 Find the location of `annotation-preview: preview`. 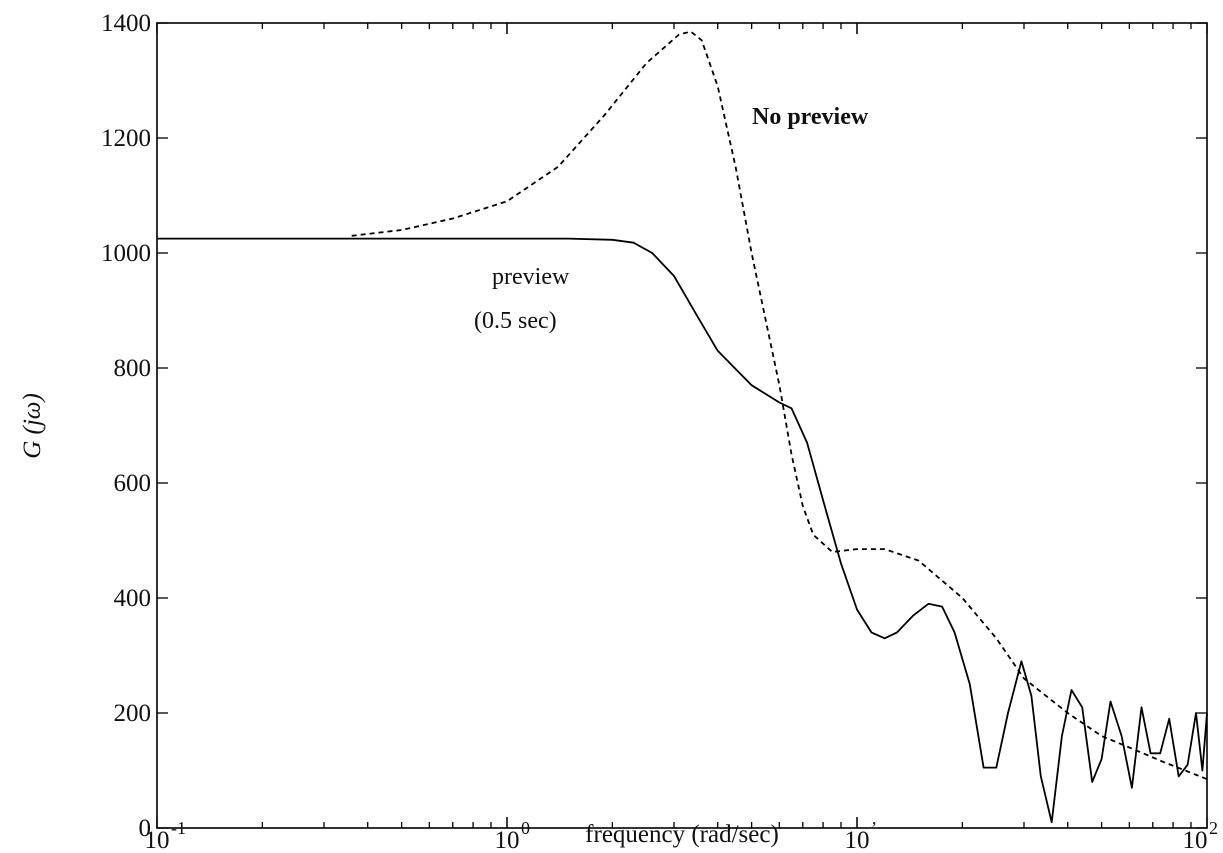

annotation-preview: preview is located at coordinates (531, 277).